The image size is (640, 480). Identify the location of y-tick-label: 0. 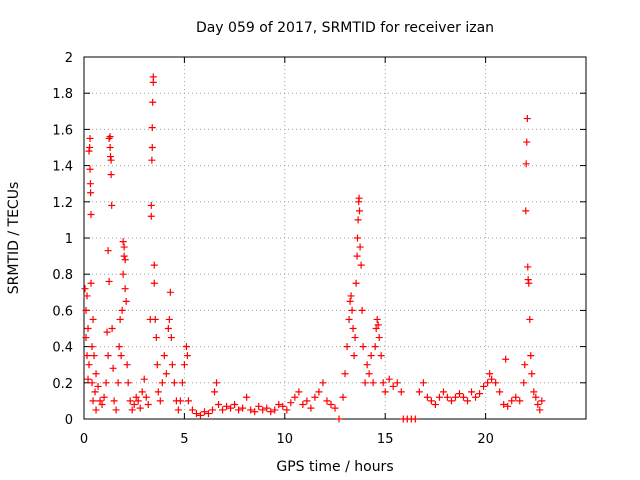
(69, 420).